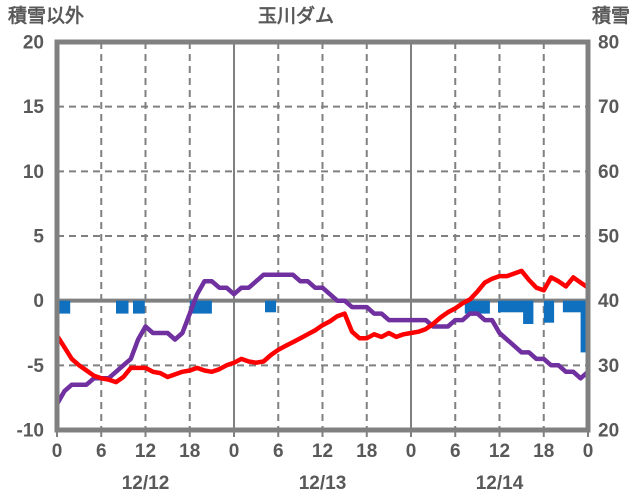  Describe the element at coordinates (322, 433) in the screenshot. I see `x-axis-ticks` at that location.